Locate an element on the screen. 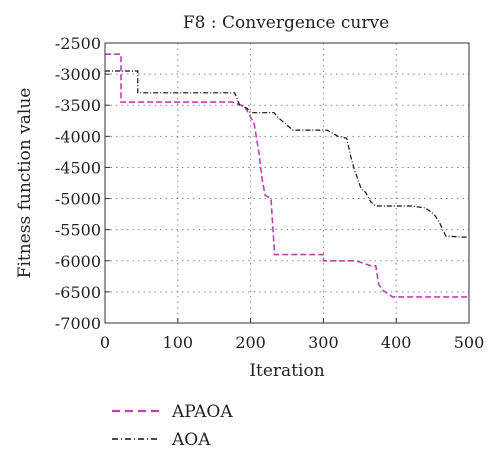  legend: APAOA AOA is located at coordinates (172, 426).